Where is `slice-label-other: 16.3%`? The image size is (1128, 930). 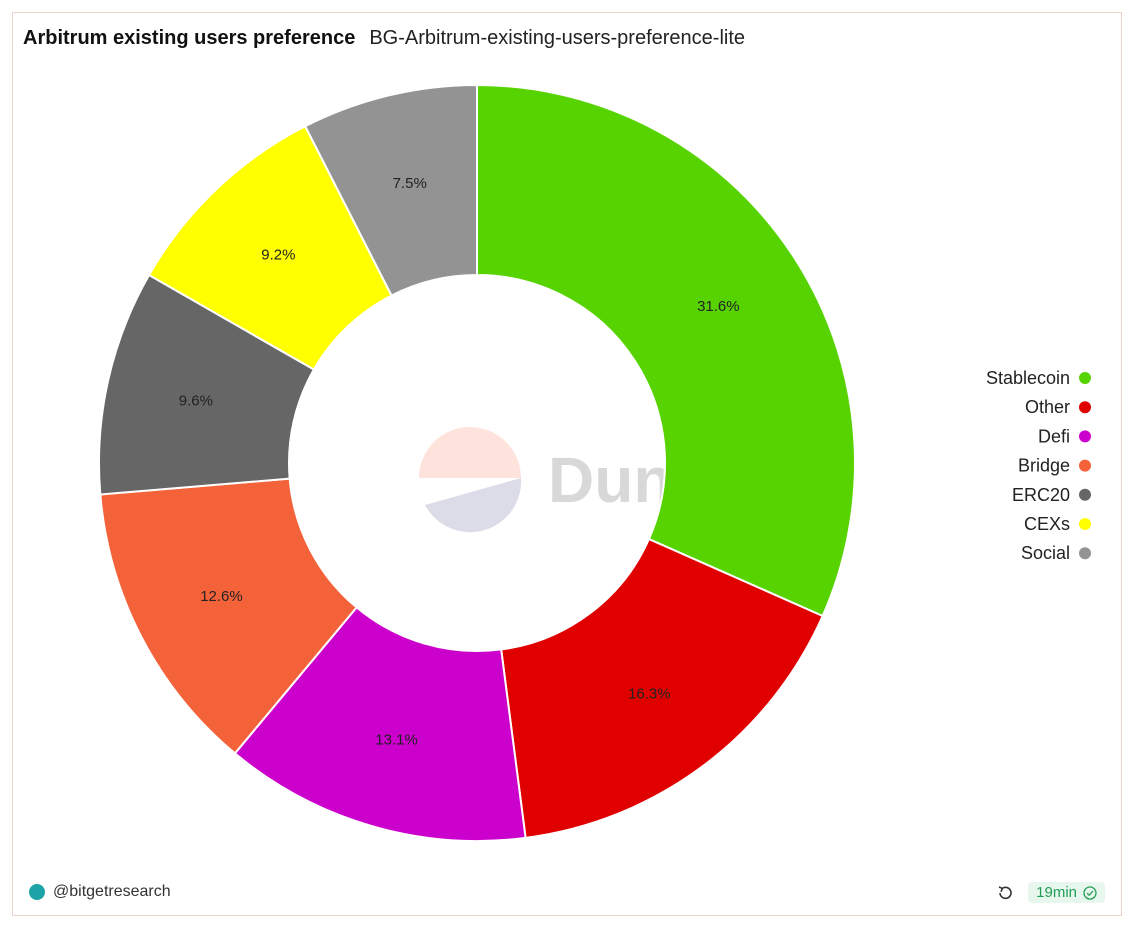 slice-label-other: 16.3% is located at coordinates (649, 694).